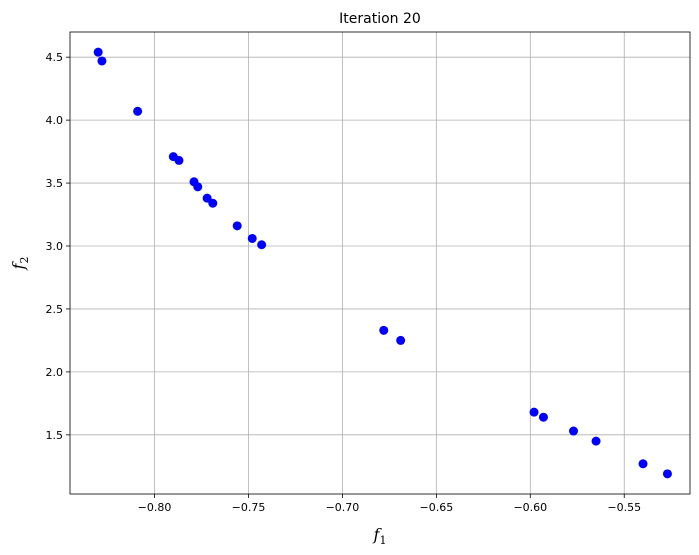  Describe the element at coordinates (624, 507) in the screenshot. I see `x-tick-label: −0.55` at that location.